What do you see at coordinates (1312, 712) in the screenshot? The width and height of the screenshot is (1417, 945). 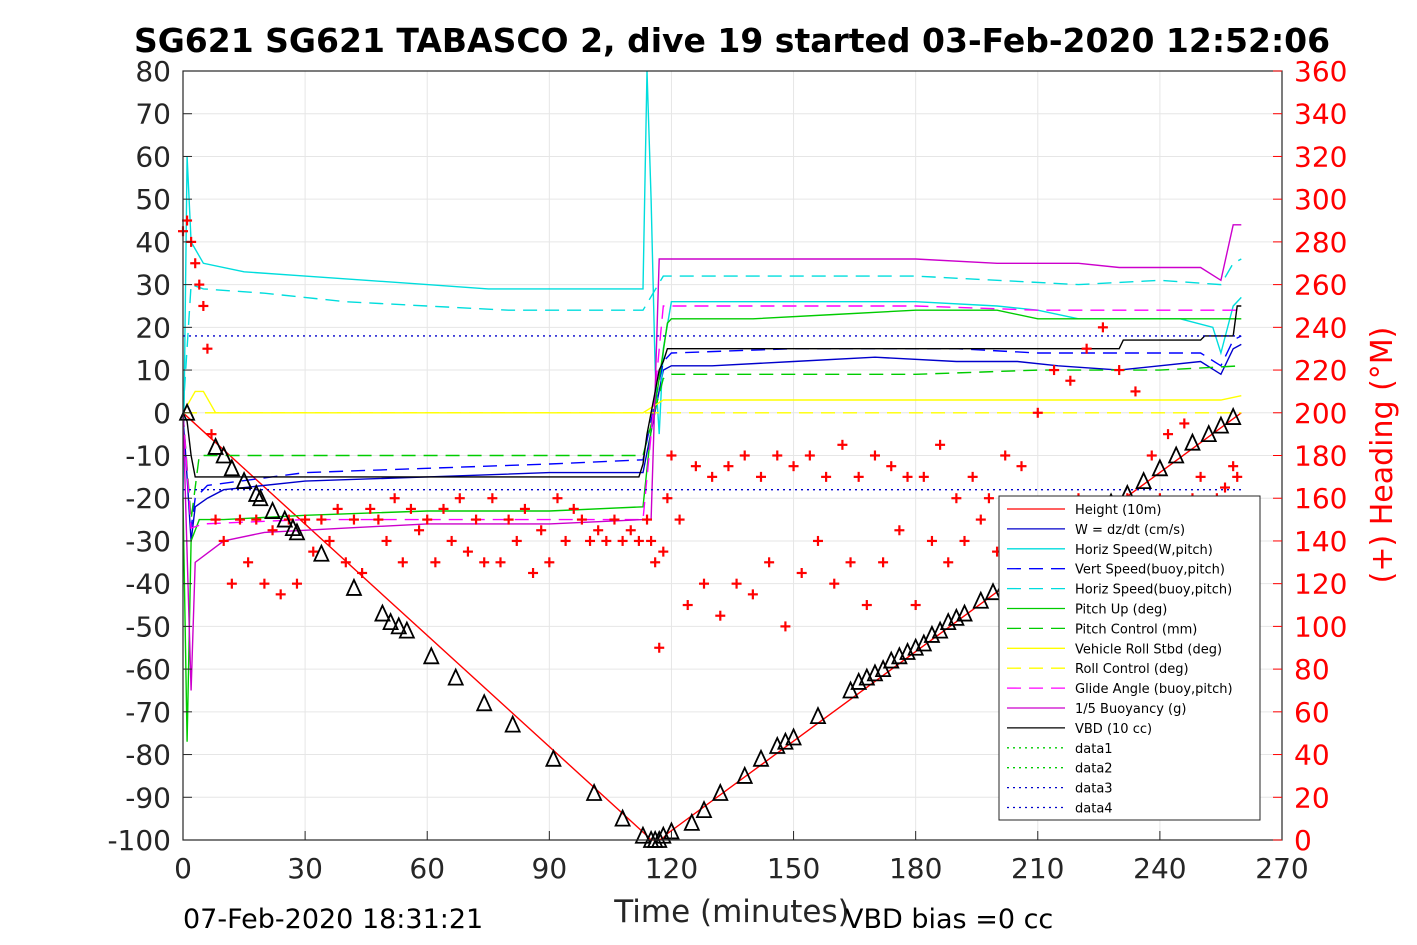 I see `y-right-tick-label: 60` at bounding box center [1312, 712].